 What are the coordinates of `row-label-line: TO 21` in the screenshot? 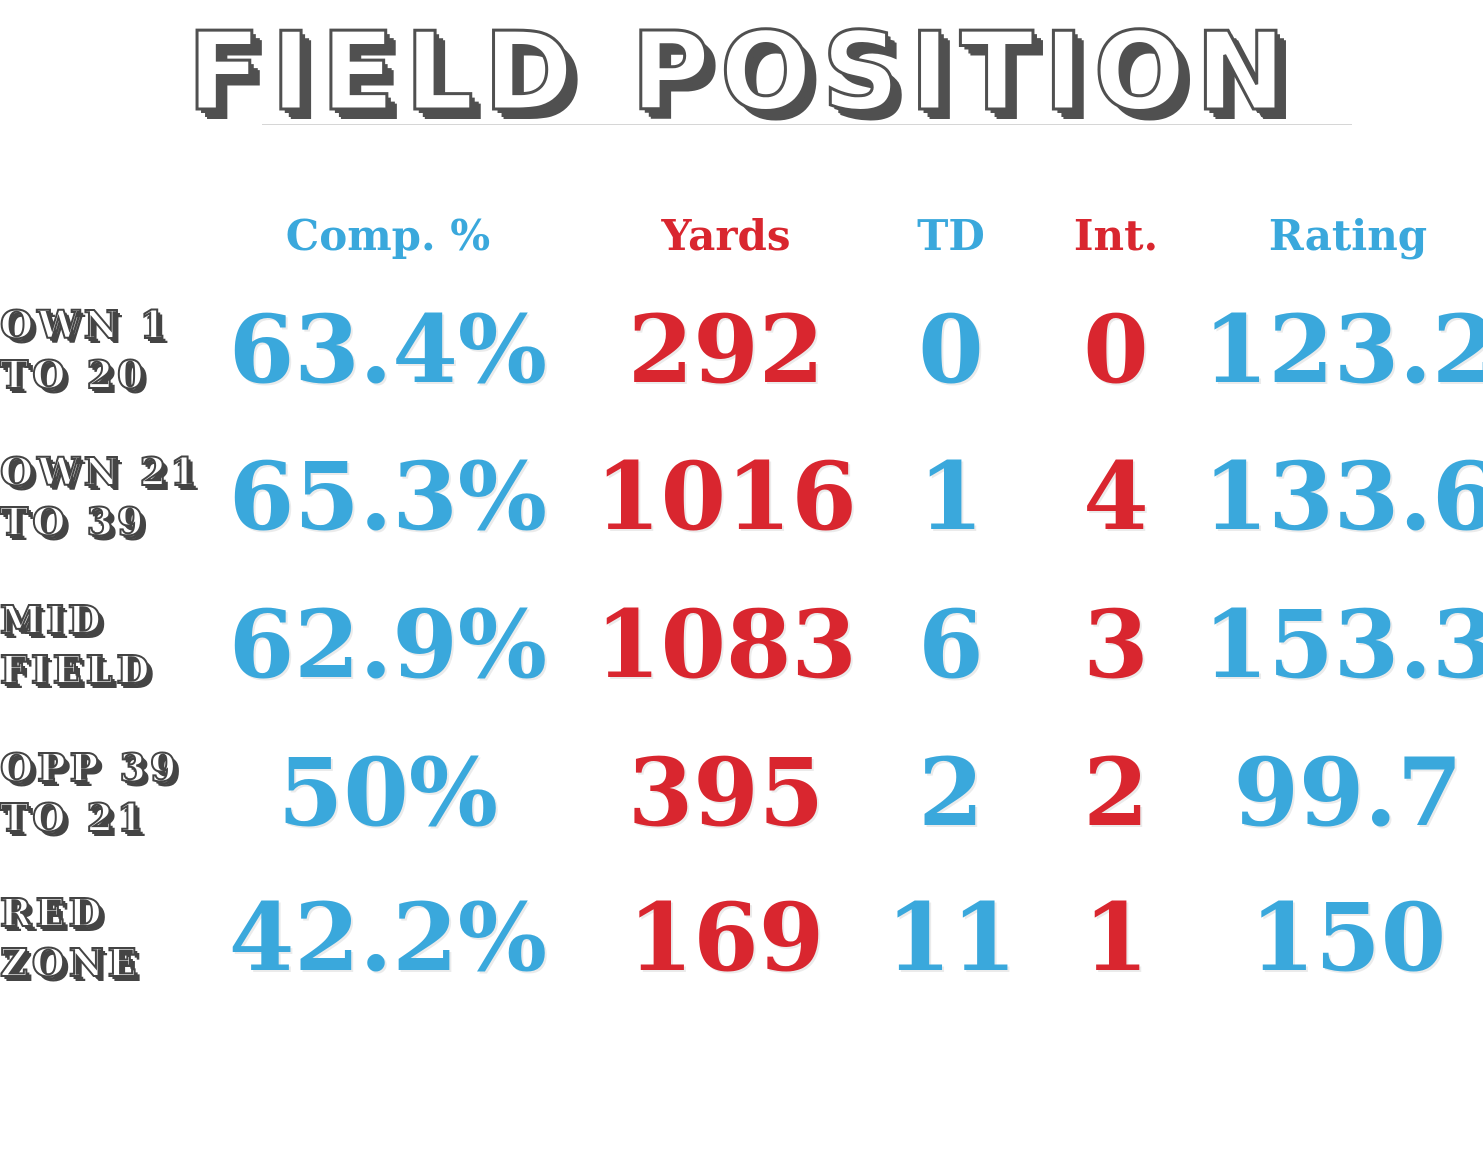 It's located at (74, 817).